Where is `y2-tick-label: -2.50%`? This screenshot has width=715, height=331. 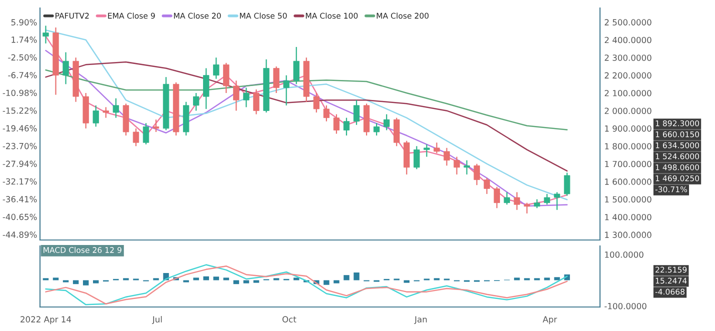
y2-tick-label: -2.50% is located at coordinates (22, 57).